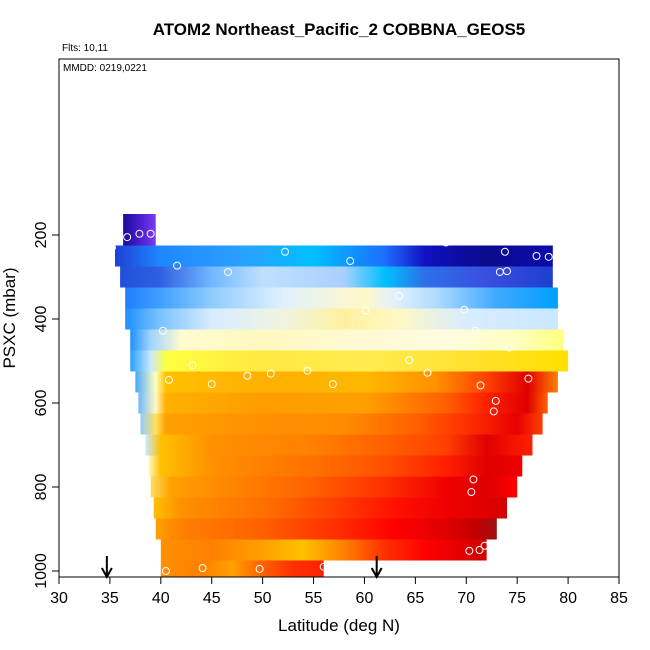  What do you see at coordinates (85, 48) in the screenshot?
I see `chart-subtitle: Flts: 10,11` at bounding box center [85, 48].